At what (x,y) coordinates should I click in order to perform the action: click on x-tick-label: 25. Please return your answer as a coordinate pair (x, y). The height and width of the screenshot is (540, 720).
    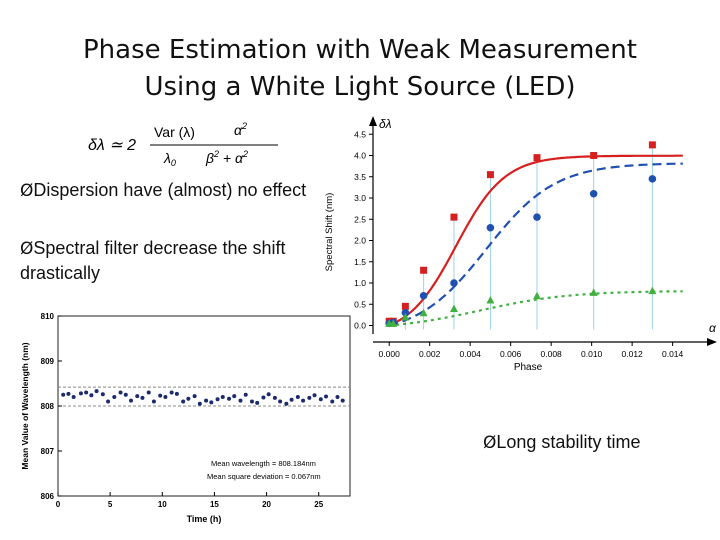
    Looking at the image, I should click on (318, 504).